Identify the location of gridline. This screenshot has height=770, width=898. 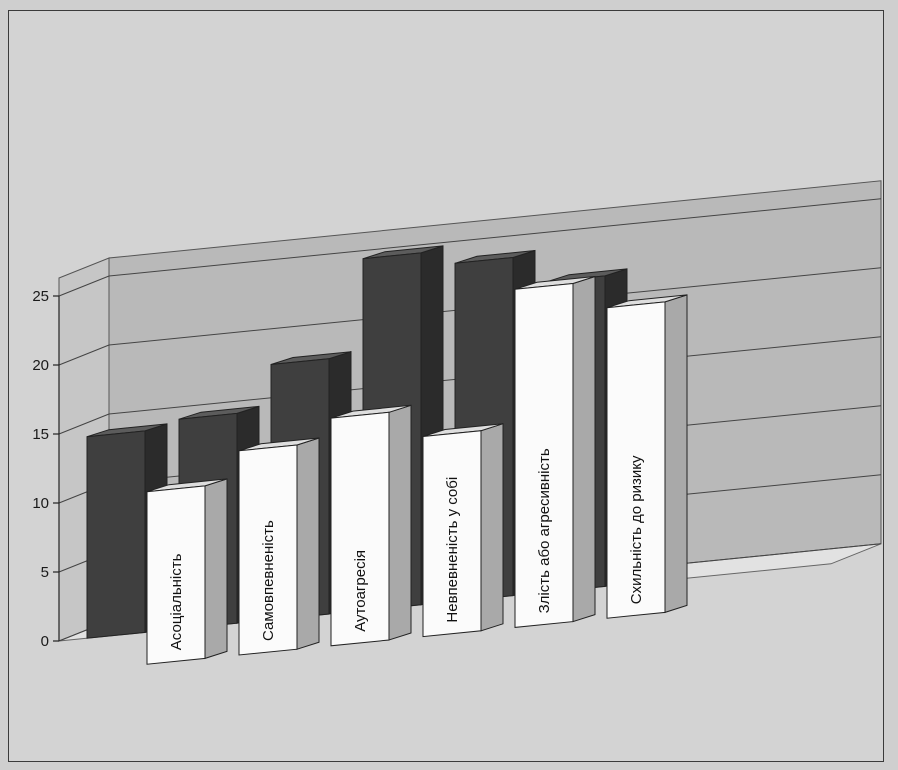
(495, 237).